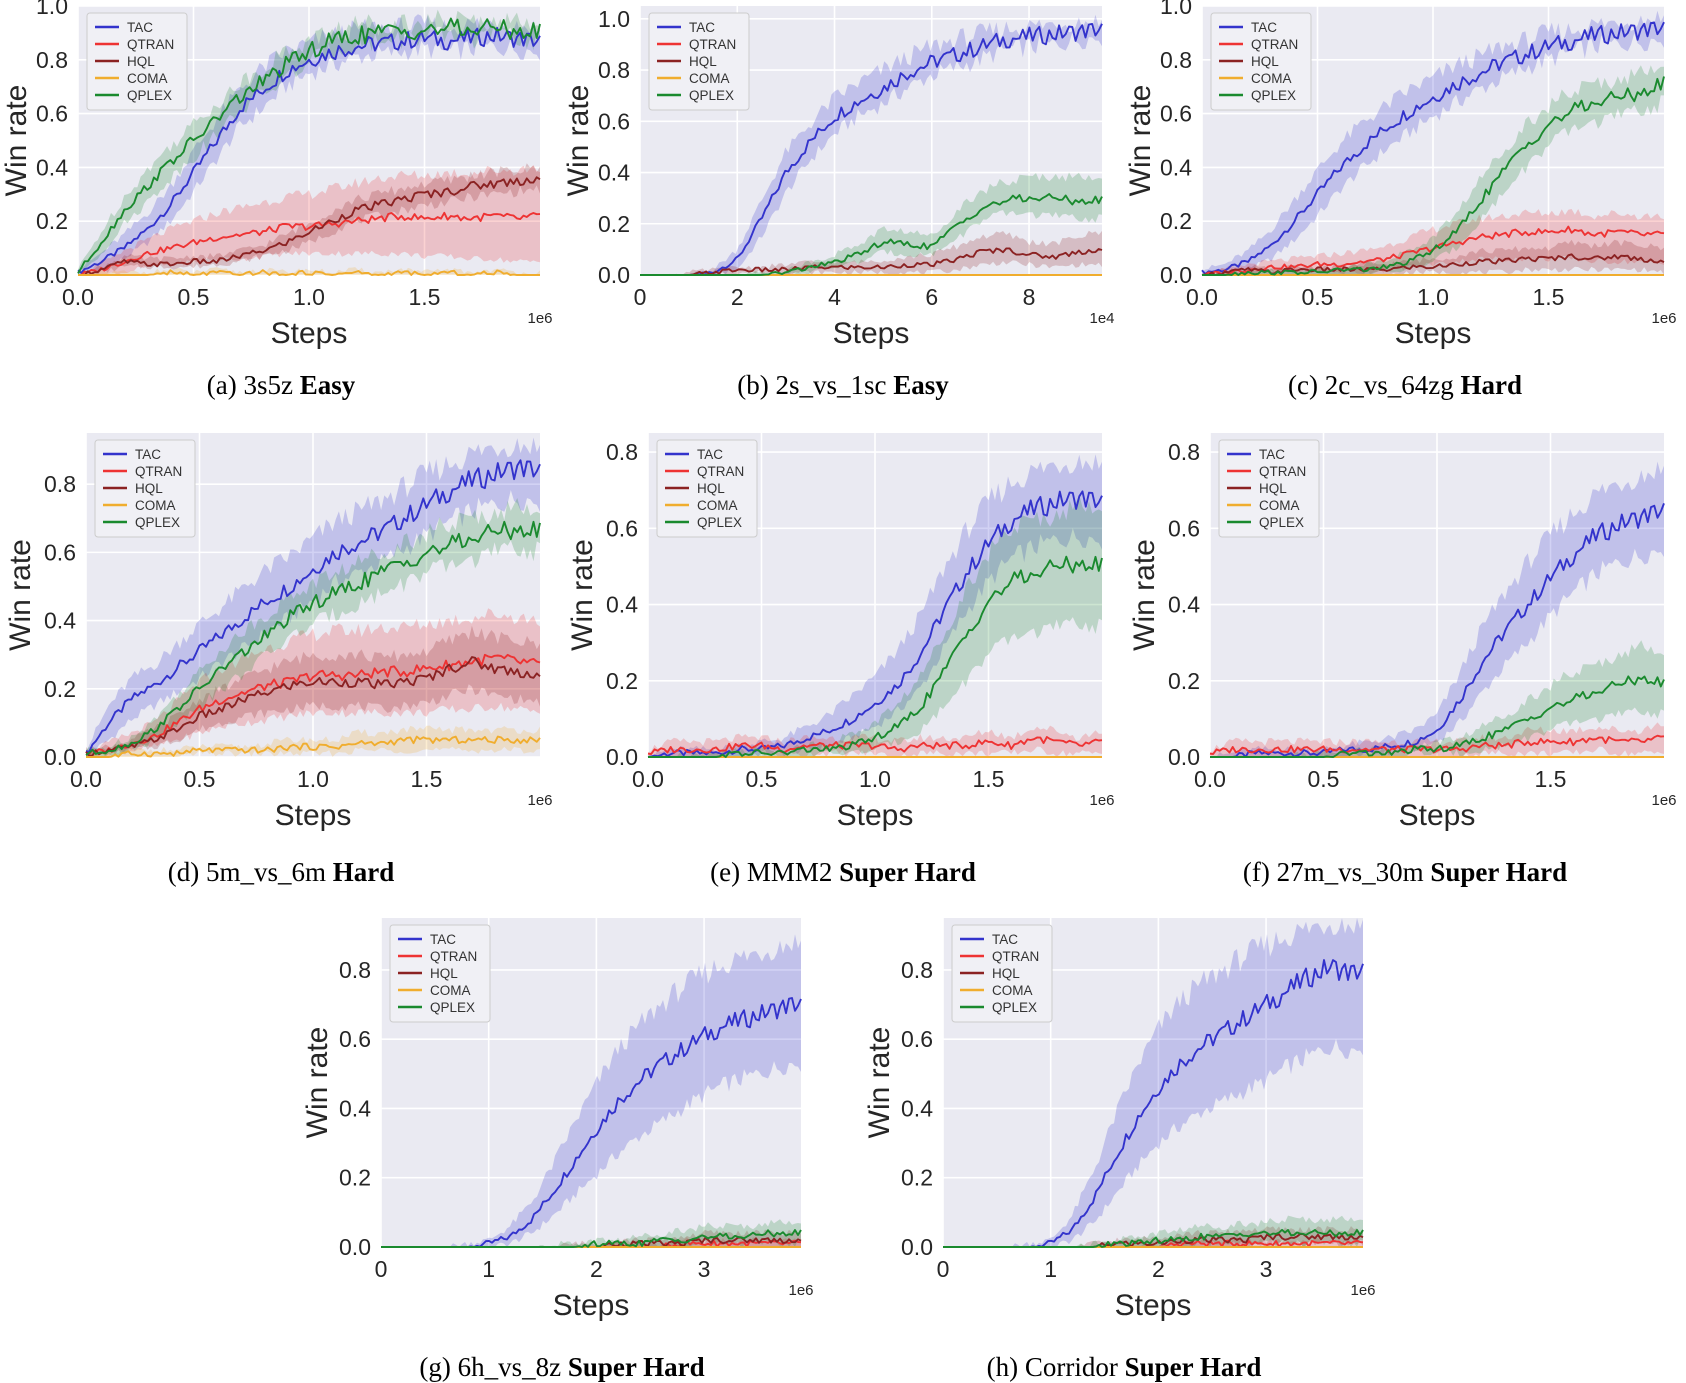  I want to click on x-tick-label: 1, so click(488, 1269).